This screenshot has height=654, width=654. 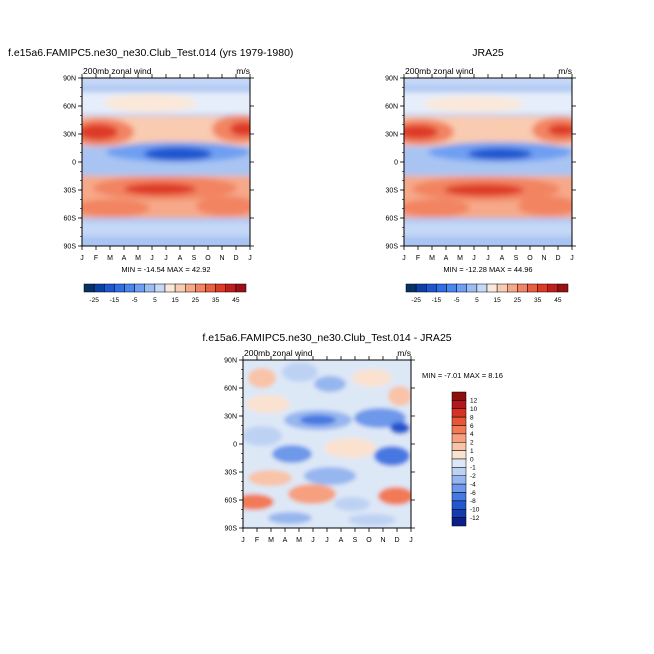 I want to click on colorbar-abs-right: -25 -15 -5 5 15 25 35 45, so click(x=487, y=293).